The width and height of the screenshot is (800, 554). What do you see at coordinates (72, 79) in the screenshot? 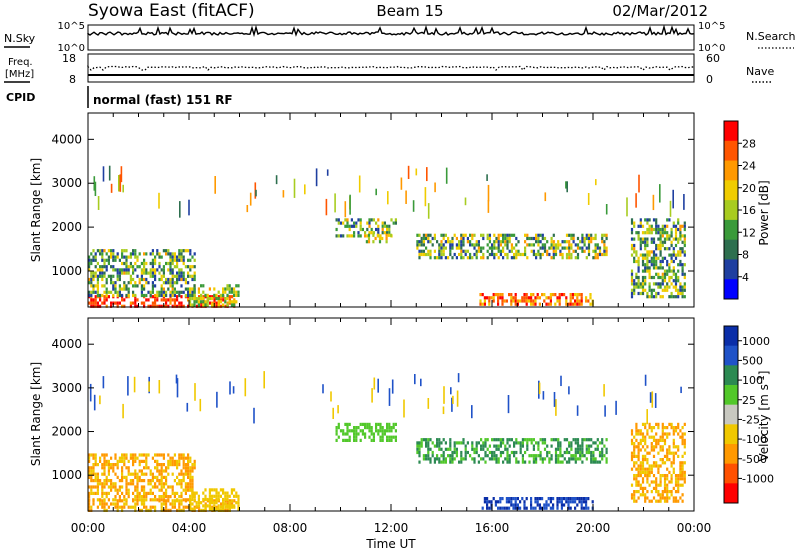
I see `freq-tick-bottom-left: 8` at bounding box center [72, 79].